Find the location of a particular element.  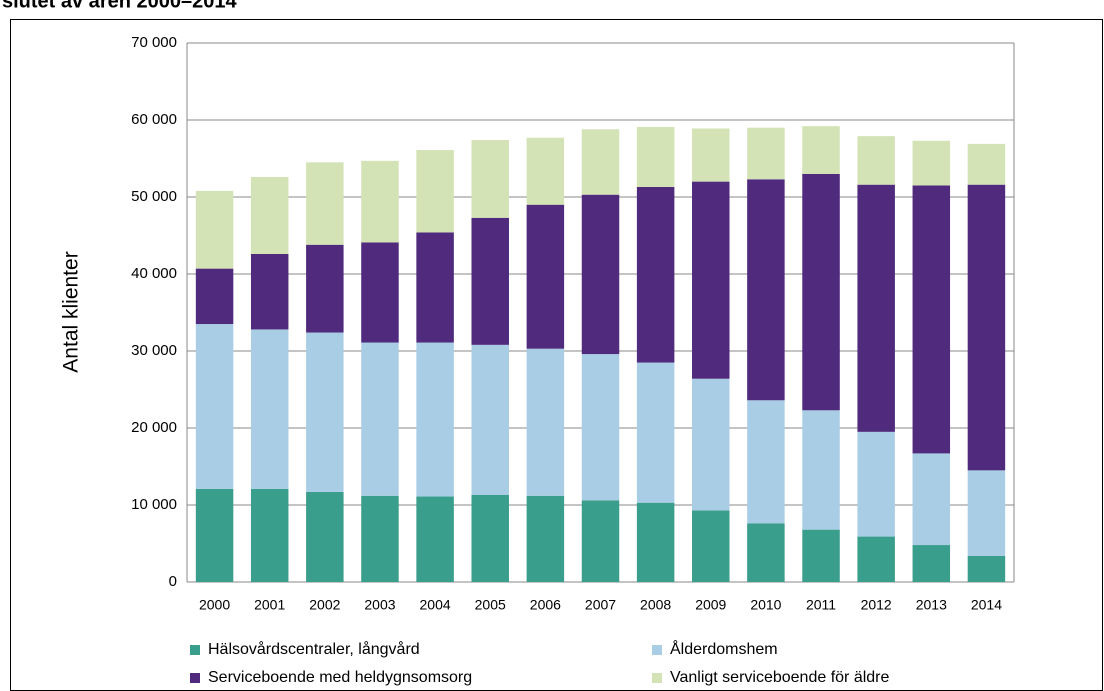

y-tick-label: 20 000 is located at coordinates (154, 427).